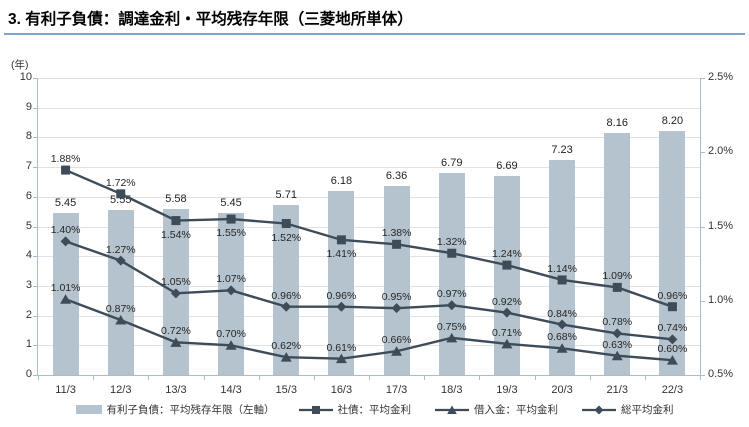  Describe the element at coordinates (120, 182) in the screenshot. I see `data-point-label: 1.72%` at that location.